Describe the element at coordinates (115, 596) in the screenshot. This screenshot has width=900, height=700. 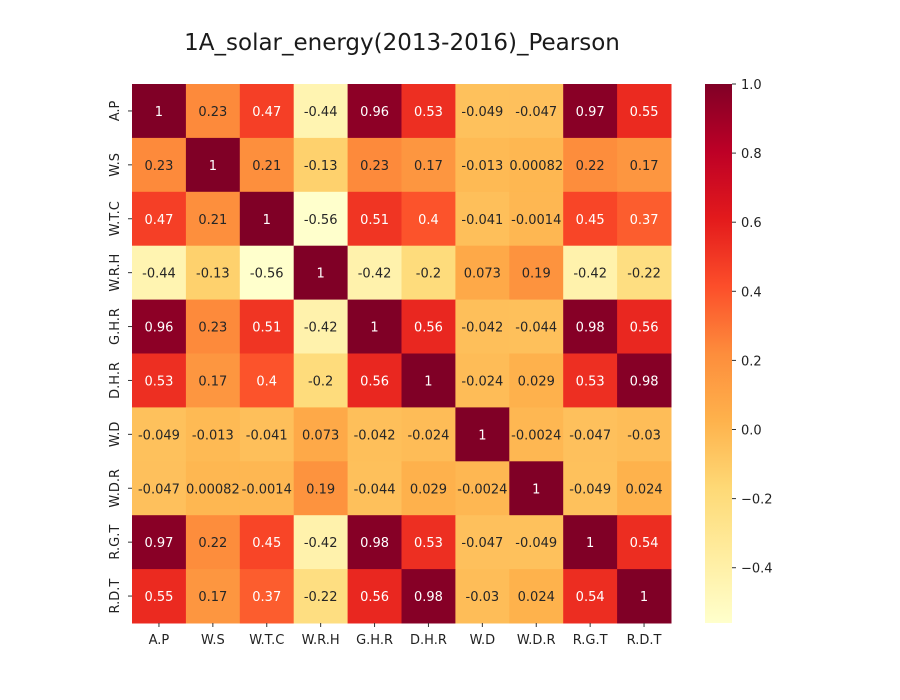
I see `y-tick-label: R.D.T` at that location.